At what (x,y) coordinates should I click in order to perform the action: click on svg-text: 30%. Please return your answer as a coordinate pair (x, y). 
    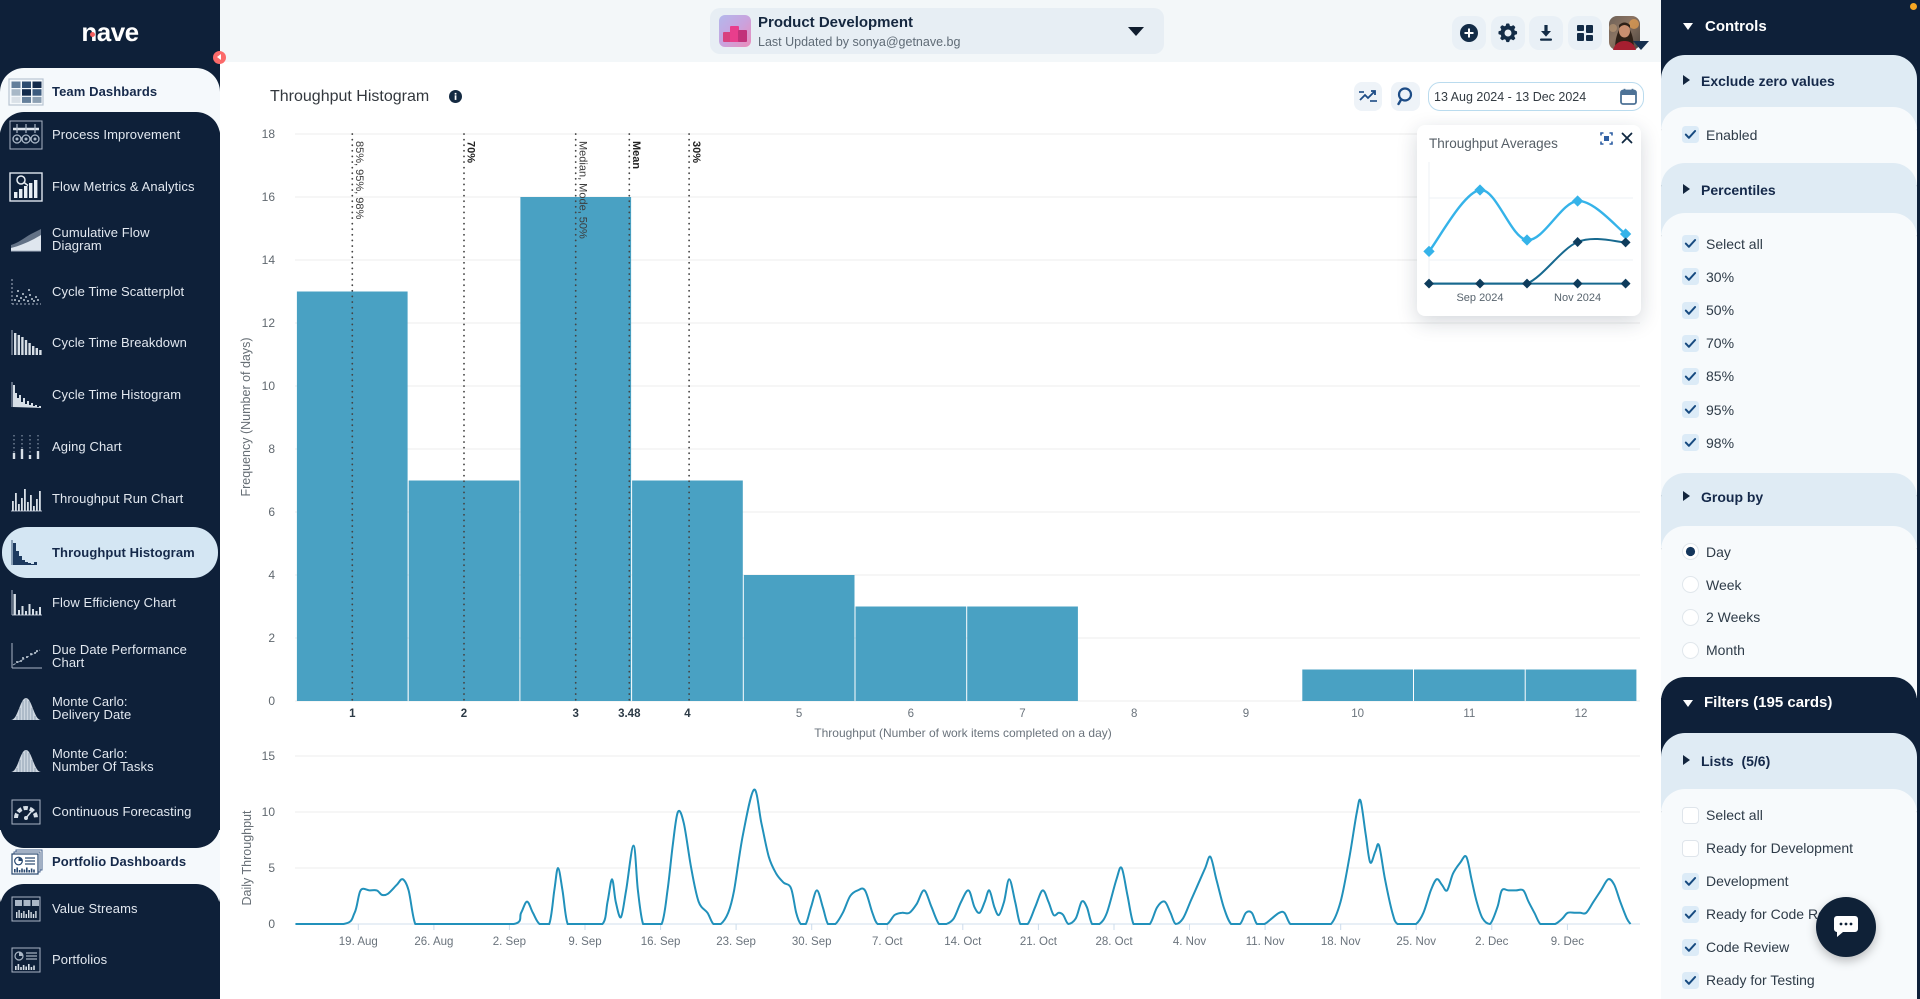
    Looking at the image, I should click on (696, 152).